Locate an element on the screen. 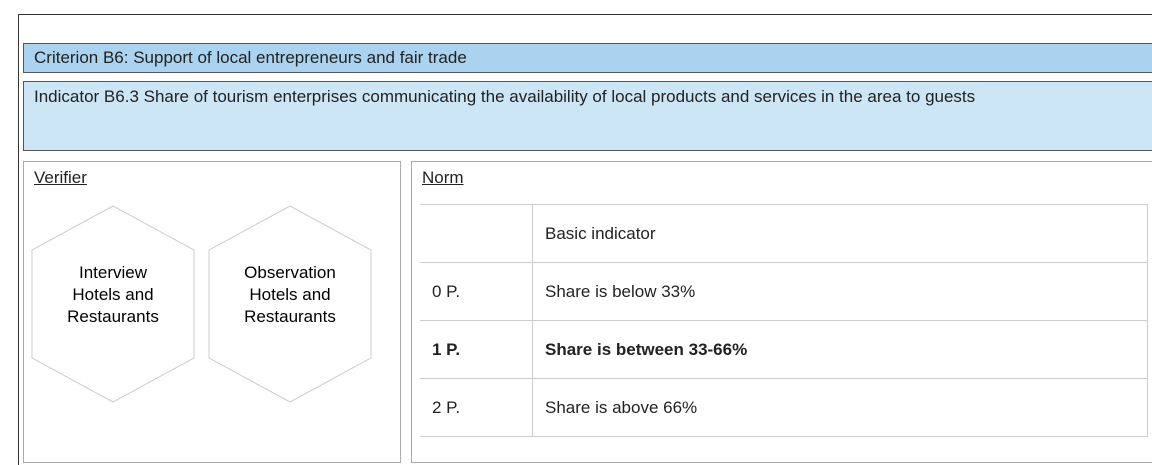 The image size is (1152, 465). norm-title: Norm is located at coordinates (443, 177).